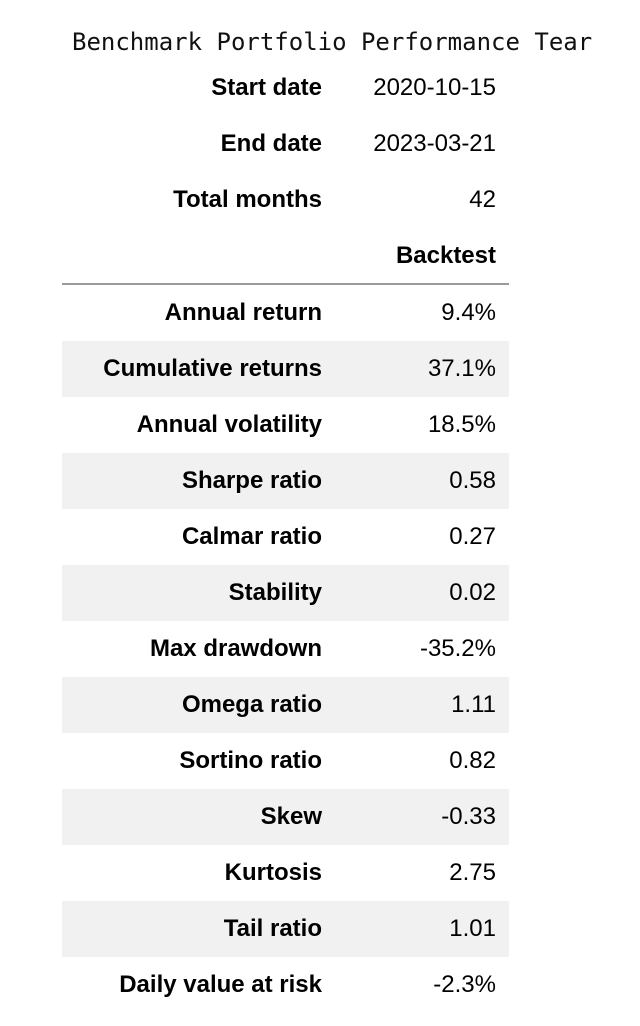 The image size is (640, 1026). What do you see at coordinates (472, 592) in the screenshot?
I see `metric-value: 0.02` at bounding box center [472, 592].